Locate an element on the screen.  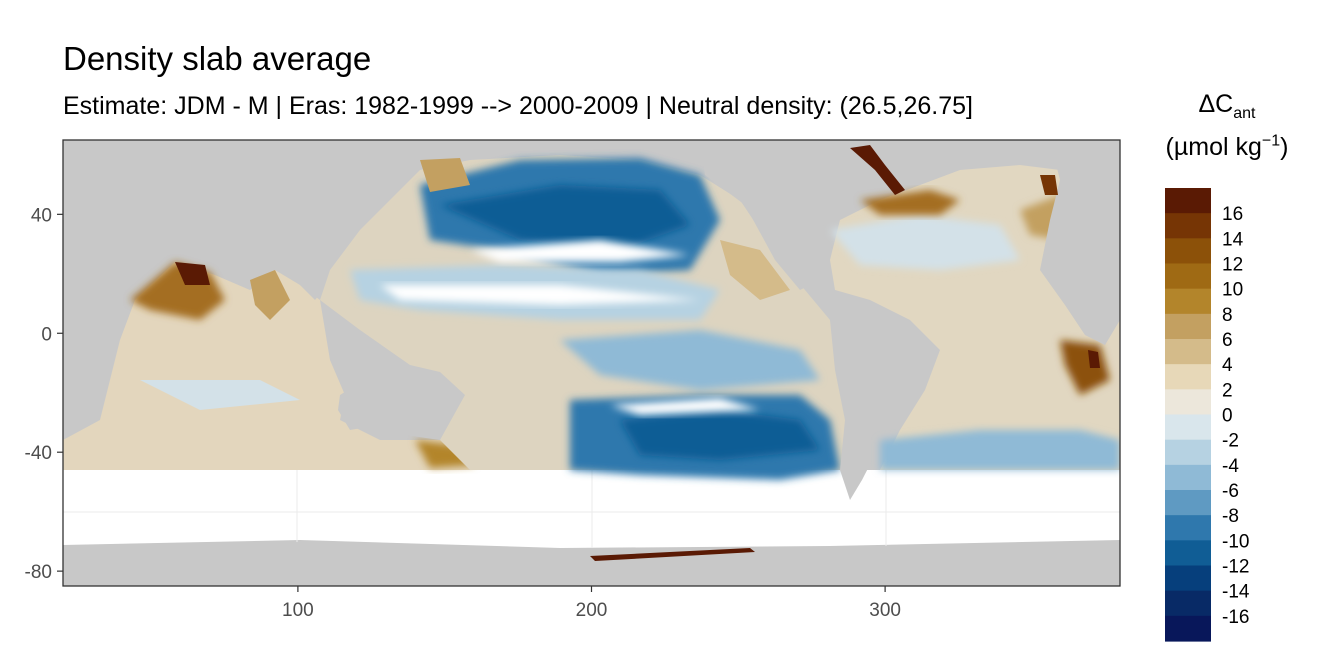
gulf-stream-anomaly is located at coordinates (910, 202).